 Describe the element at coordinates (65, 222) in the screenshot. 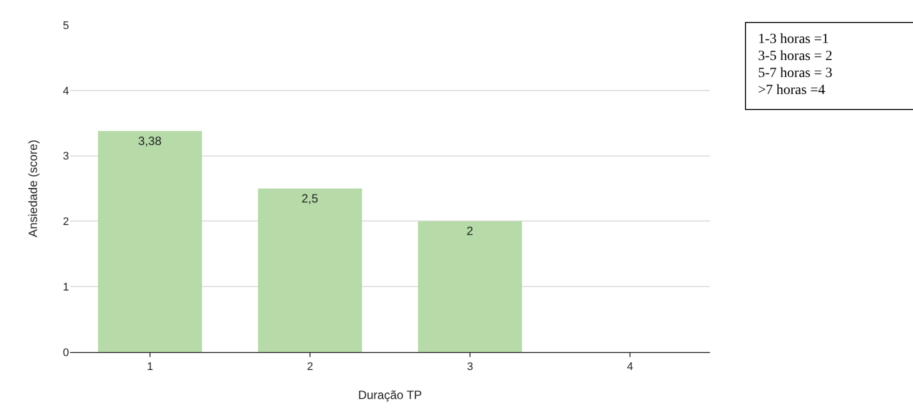

I see `y-tick-label: 2` at that location.